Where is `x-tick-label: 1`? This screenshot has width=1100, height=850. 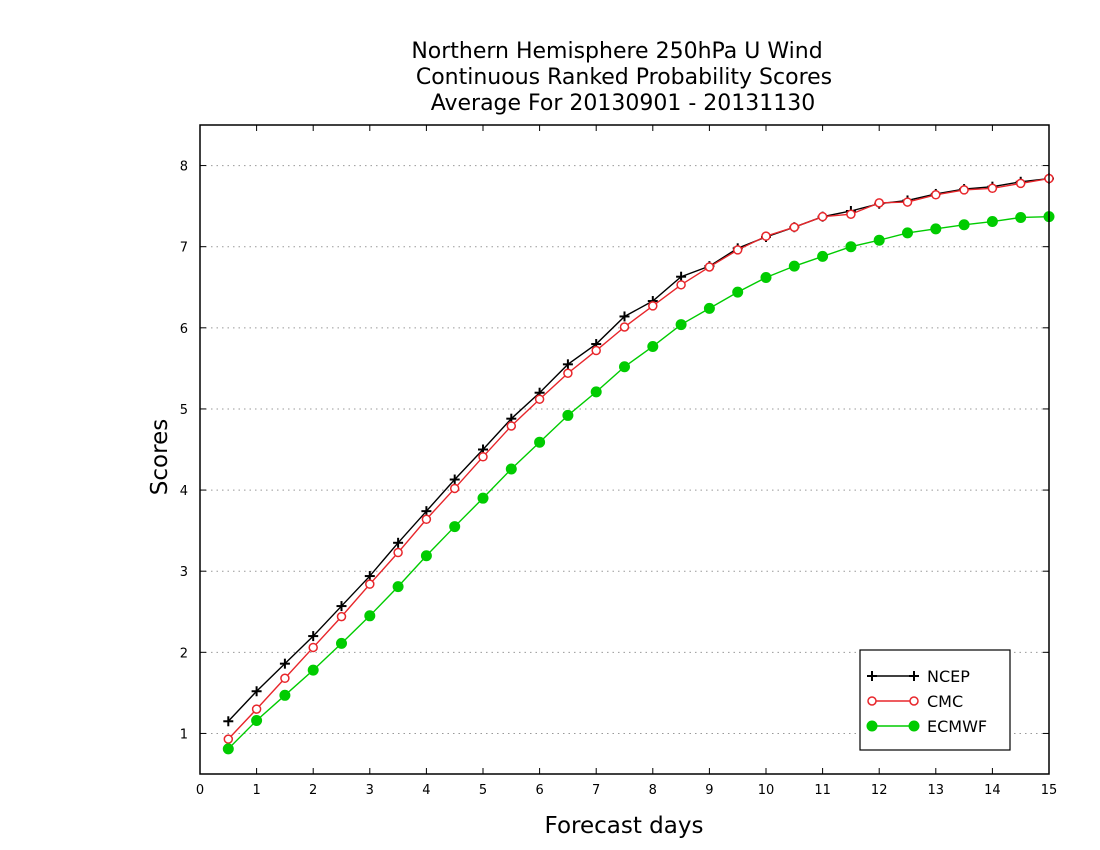
x-tick-label: 1 is located at coordinates (256, 790).